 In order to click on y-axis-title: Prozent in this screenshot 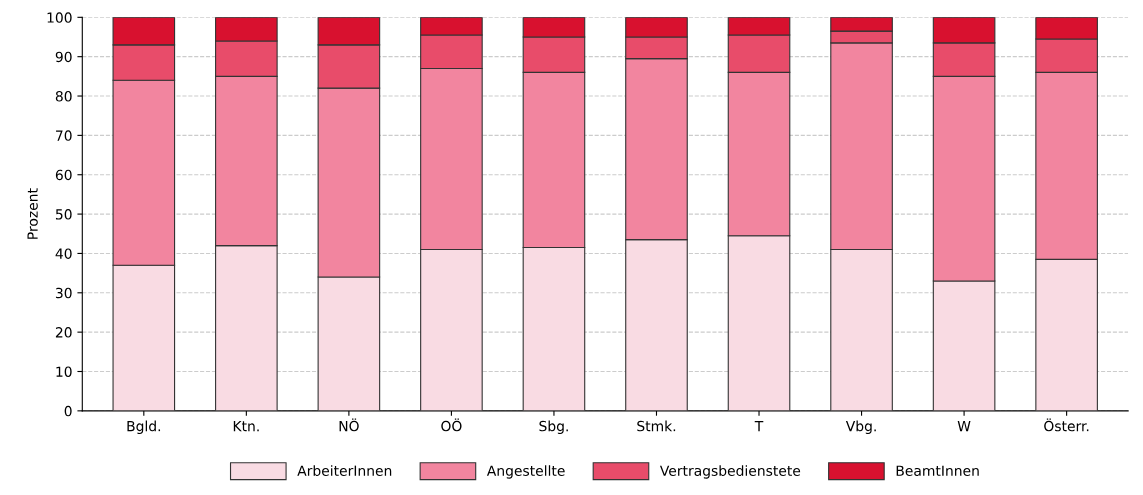, I will do `click(32, 213)`.